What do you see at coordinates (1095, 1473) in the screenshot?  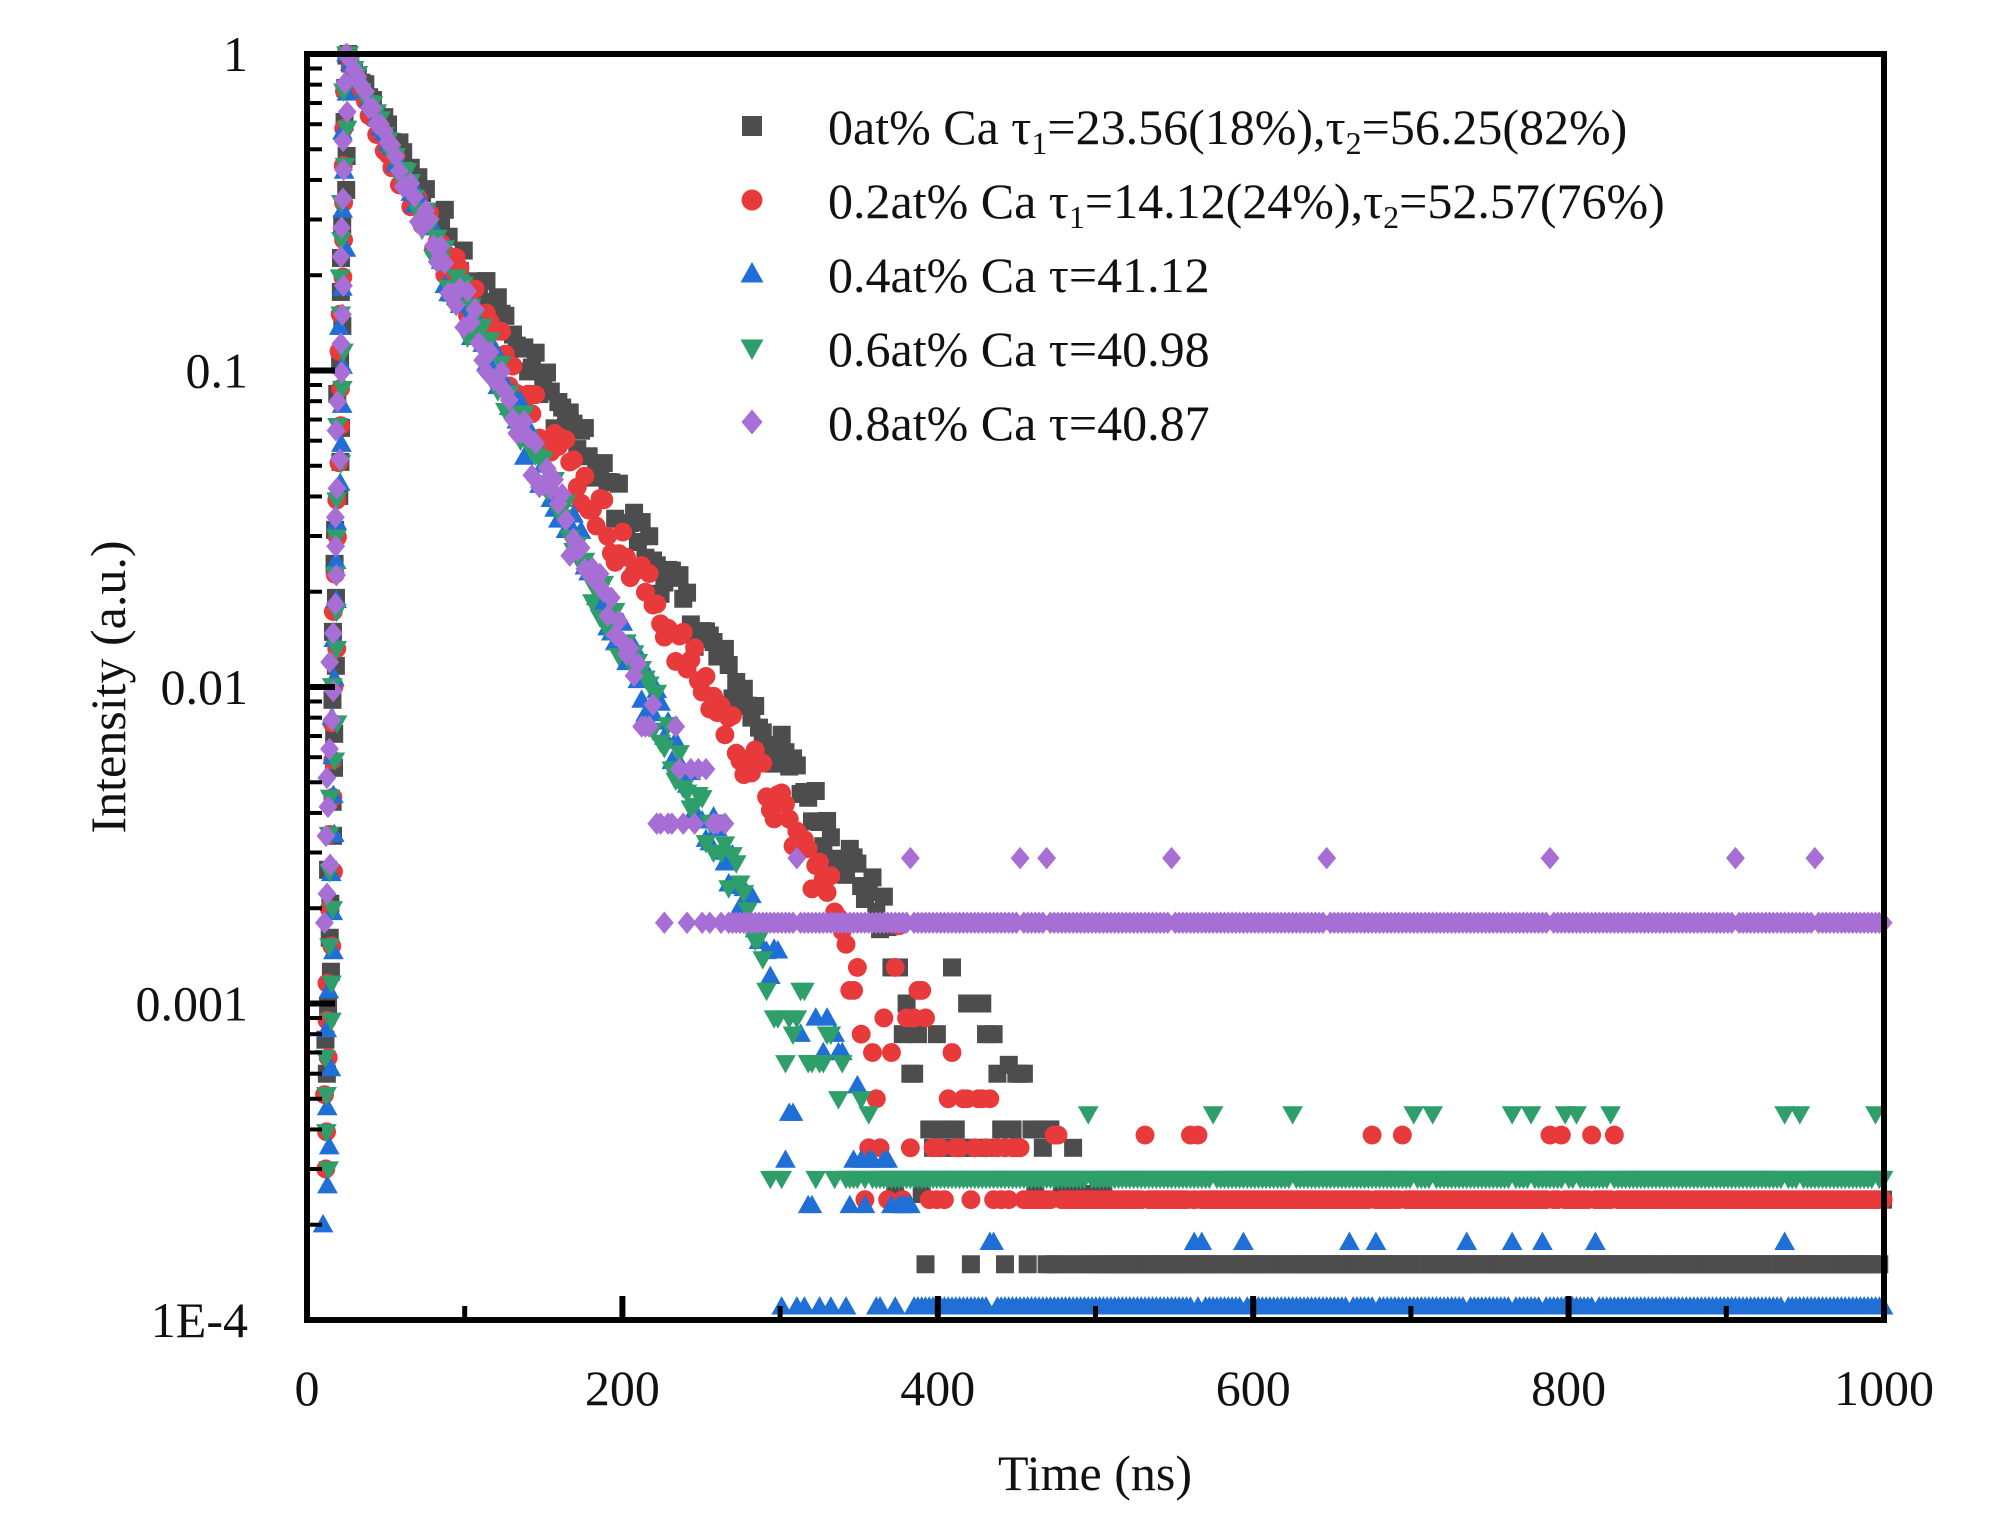 I see `x-axis-title: Time (ns)` at bounding box center [1095, 1473].